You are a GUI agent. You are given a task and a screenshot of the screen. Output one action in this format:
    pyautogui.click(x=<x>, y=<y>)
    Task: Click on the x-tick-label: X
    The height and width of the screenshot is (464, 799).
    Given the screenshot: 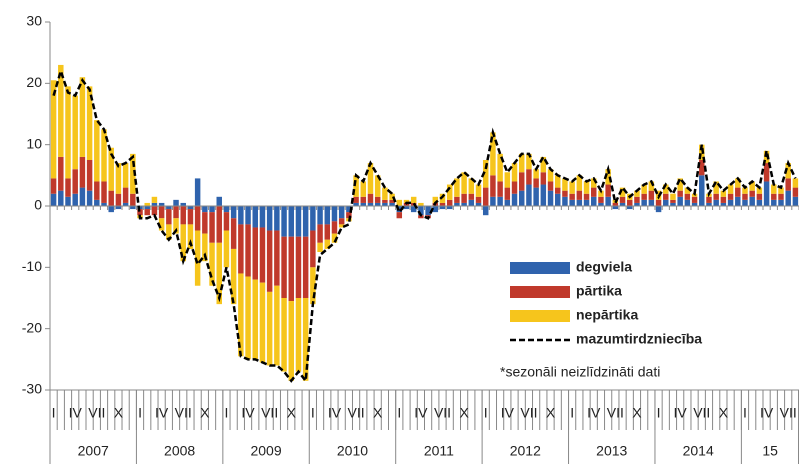 What is the action you would take?
    pyautogui.click(x=378, y=413)
    